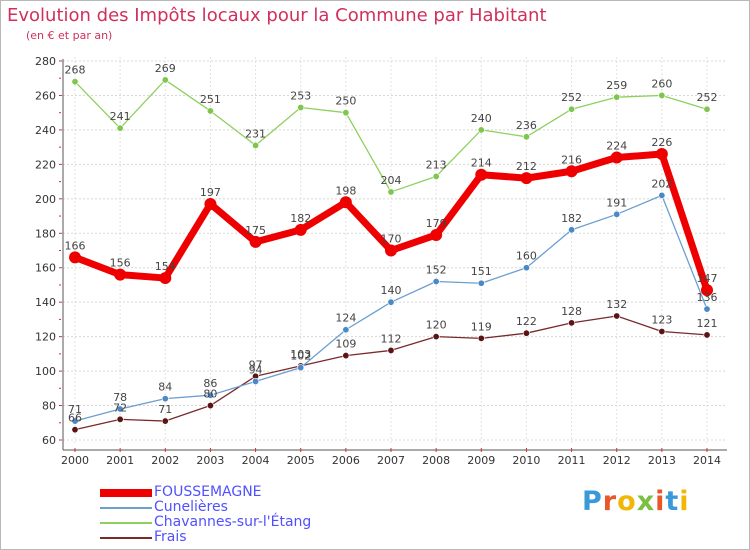 The image size is (750, 550). I want to click on point-frais-2010, so click(526, 333).